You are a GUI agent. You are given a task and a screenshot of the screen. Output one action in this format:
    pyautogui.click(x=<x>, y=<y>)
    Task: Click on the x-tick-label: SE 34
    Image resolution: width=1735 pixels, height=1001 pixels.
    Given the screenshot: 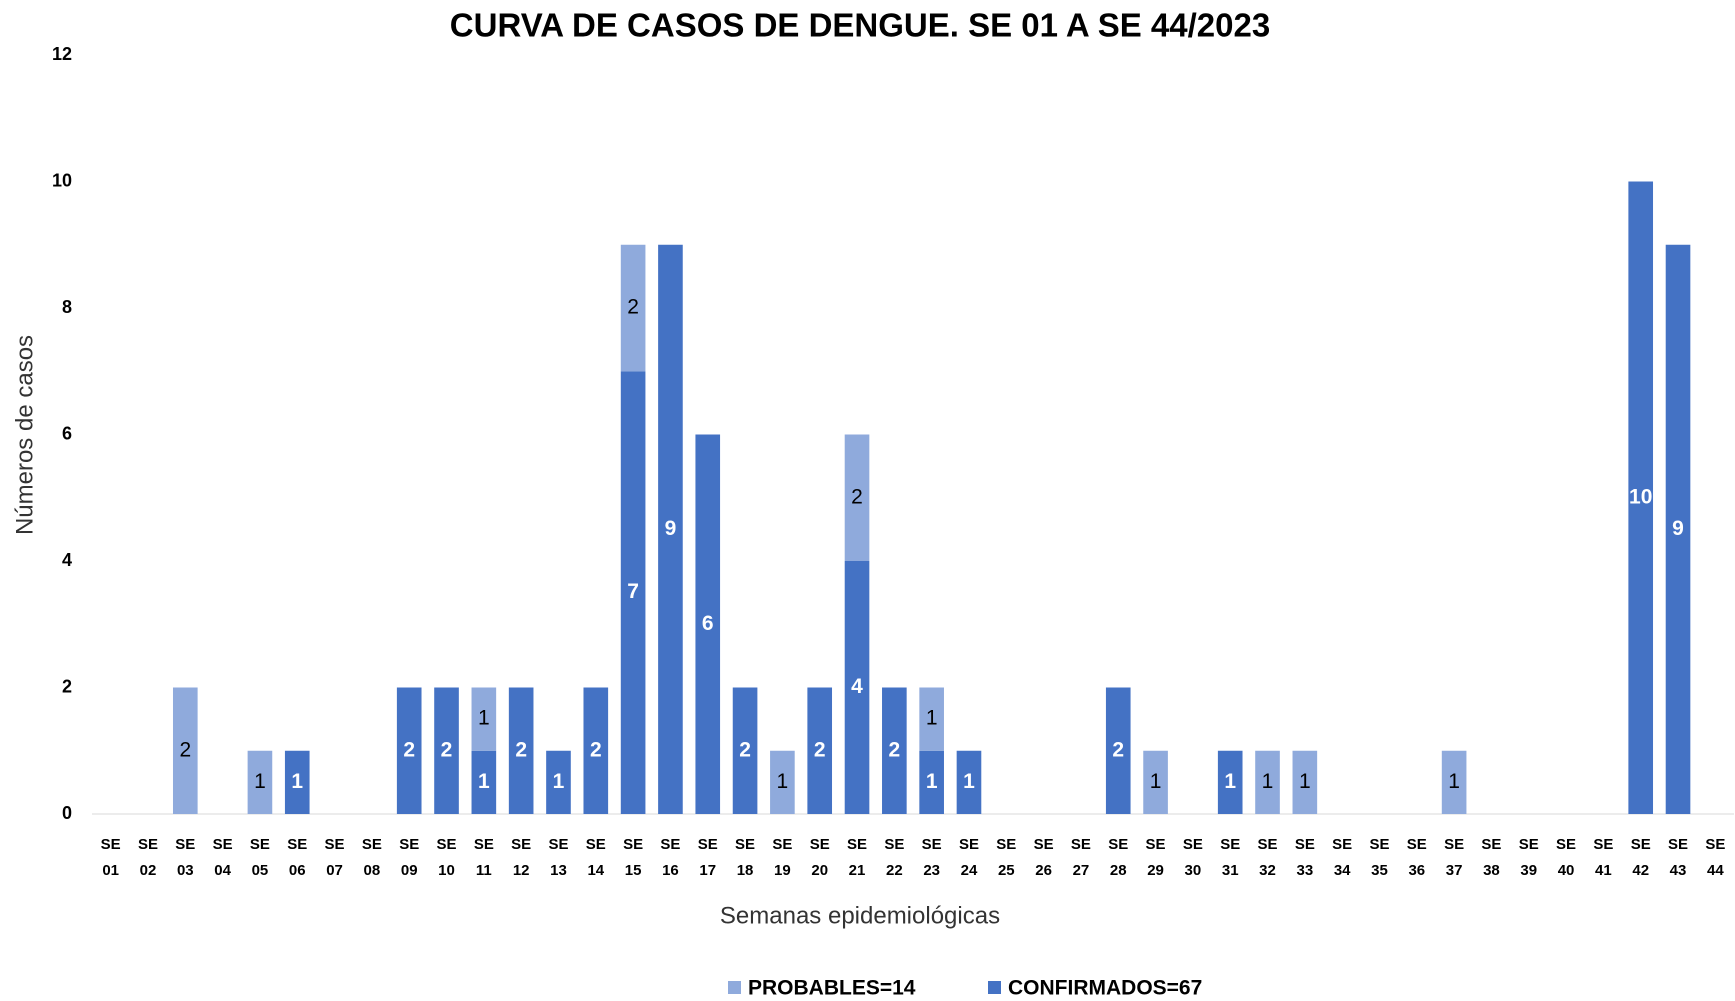 What is the action you would take?
    pyautogui.click(x=1342, y=857)
    